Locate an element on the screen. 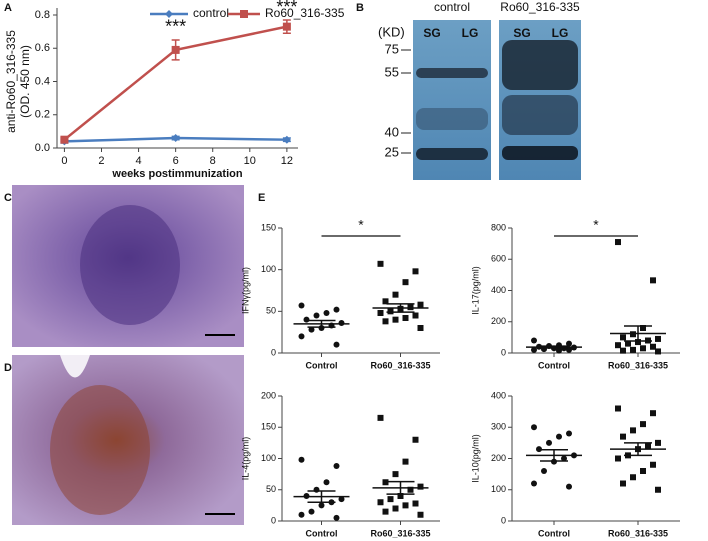 Image resolution: width=708 pixels, height=541 pixels. x-tick-label: 6 is located at coordinates (176, 161).